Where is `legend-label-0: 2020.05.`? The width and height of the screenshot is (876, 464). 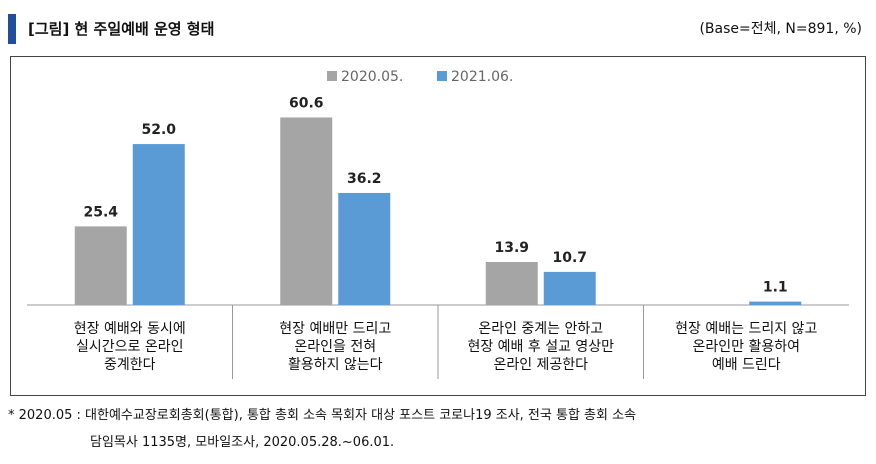
legend-label-0: 2020.05. is located at coordinates (372, 77).